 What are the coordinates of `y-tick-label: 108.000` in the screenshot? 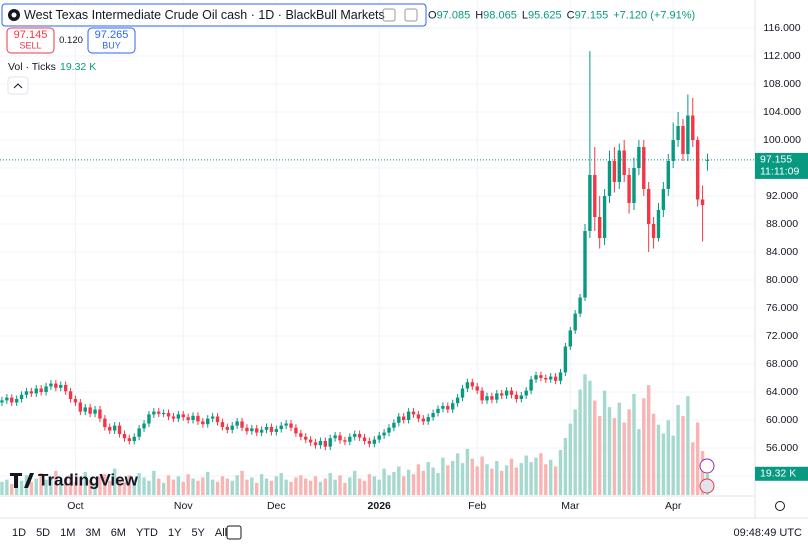 It's located at (782, 84).